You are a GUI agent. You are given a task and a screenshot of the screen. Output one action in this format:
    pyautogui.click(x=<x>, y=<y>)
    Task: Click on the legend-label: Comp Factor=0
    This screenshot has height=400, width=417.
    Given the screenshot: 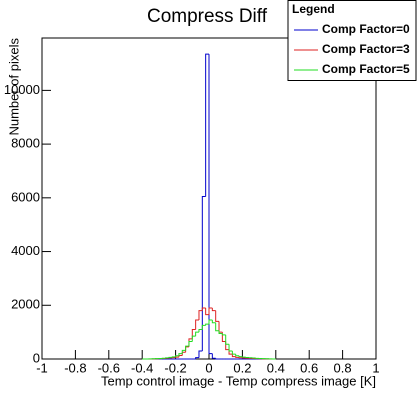 What is the action you would take?
    pyautogui.click(x=366, y=29)
    